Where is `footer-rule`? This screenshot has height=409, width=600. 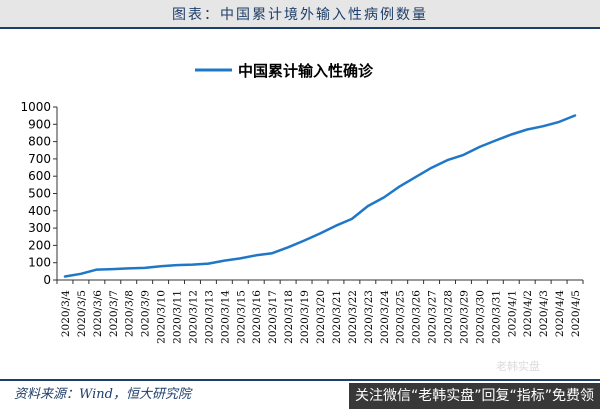 footer-rule is located at coordinates (300, 380).